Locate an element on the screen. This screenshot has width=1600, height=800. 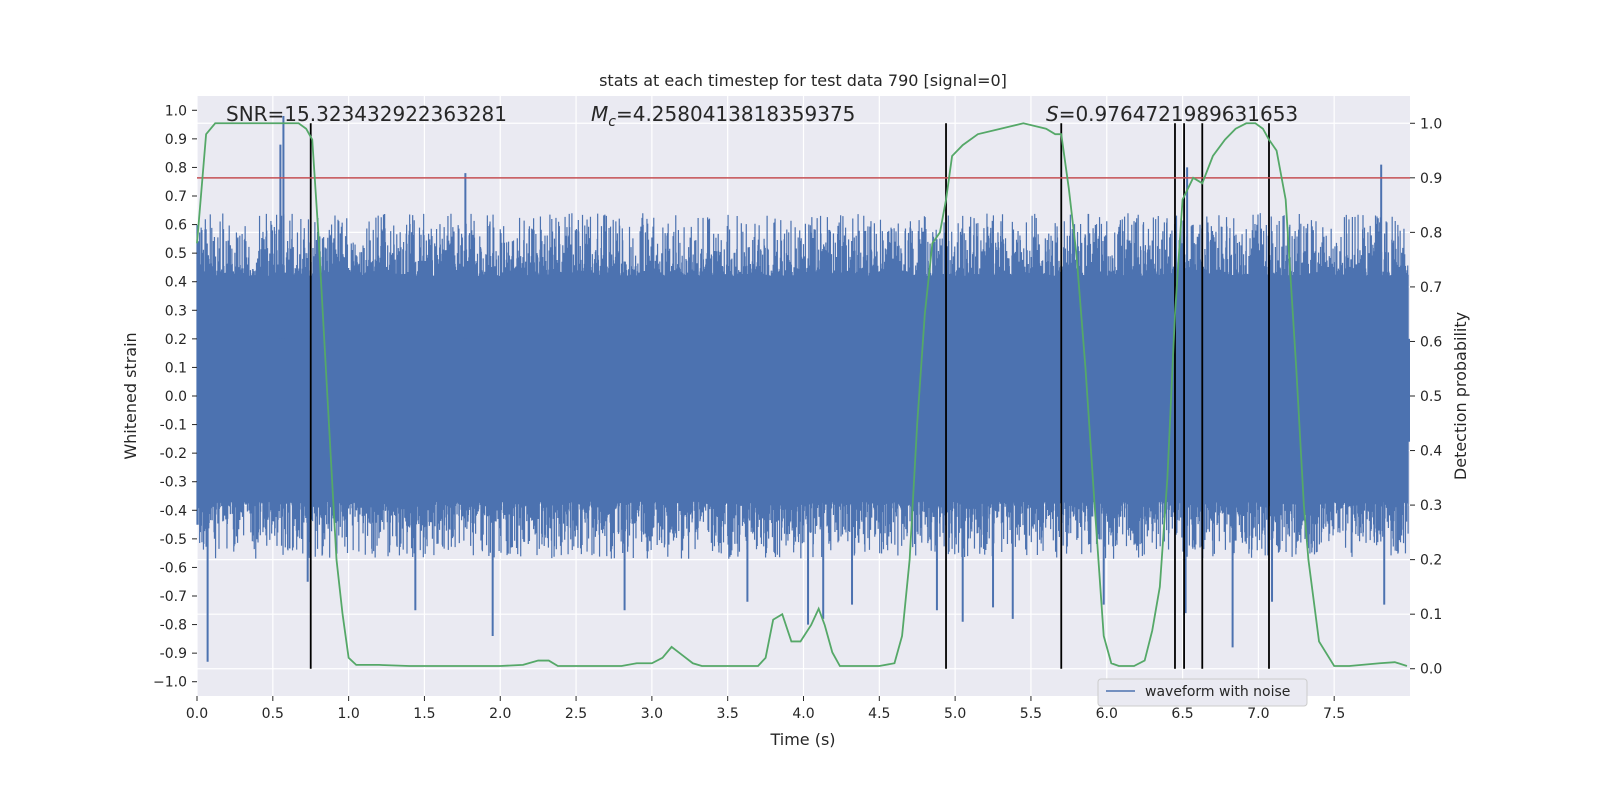
mc-value: =4.2580413818359375 is located at coordinates (735, 114).